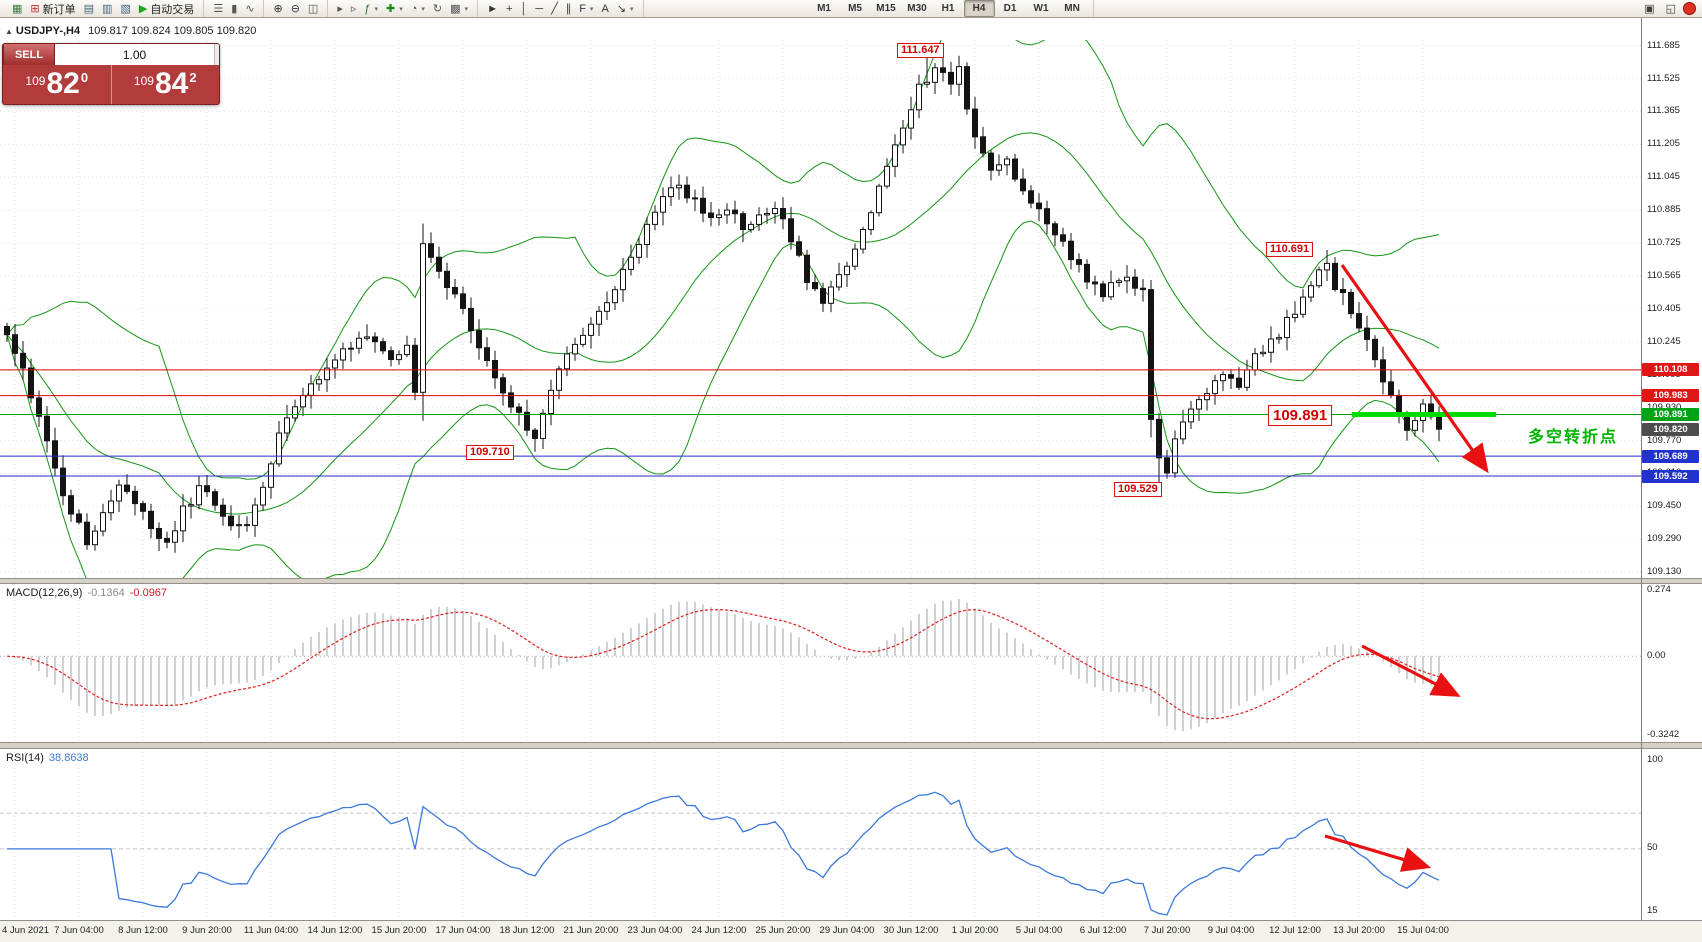  Describe the element at coordinates (1010, 8) in the screenshot. I see `timeframe-d1: D1` at that location.